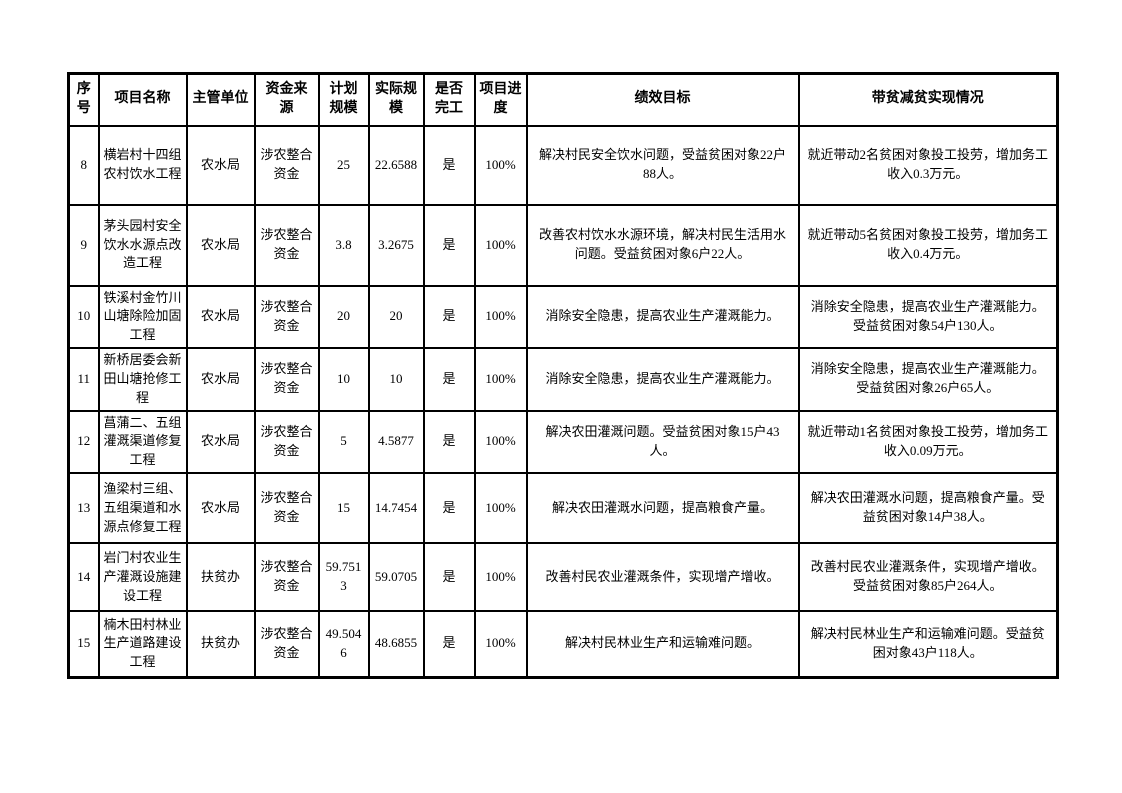  Describe the element at coordinates (396, 379) in the screenshot. I see `cell-actual-scale: 10` at that location.